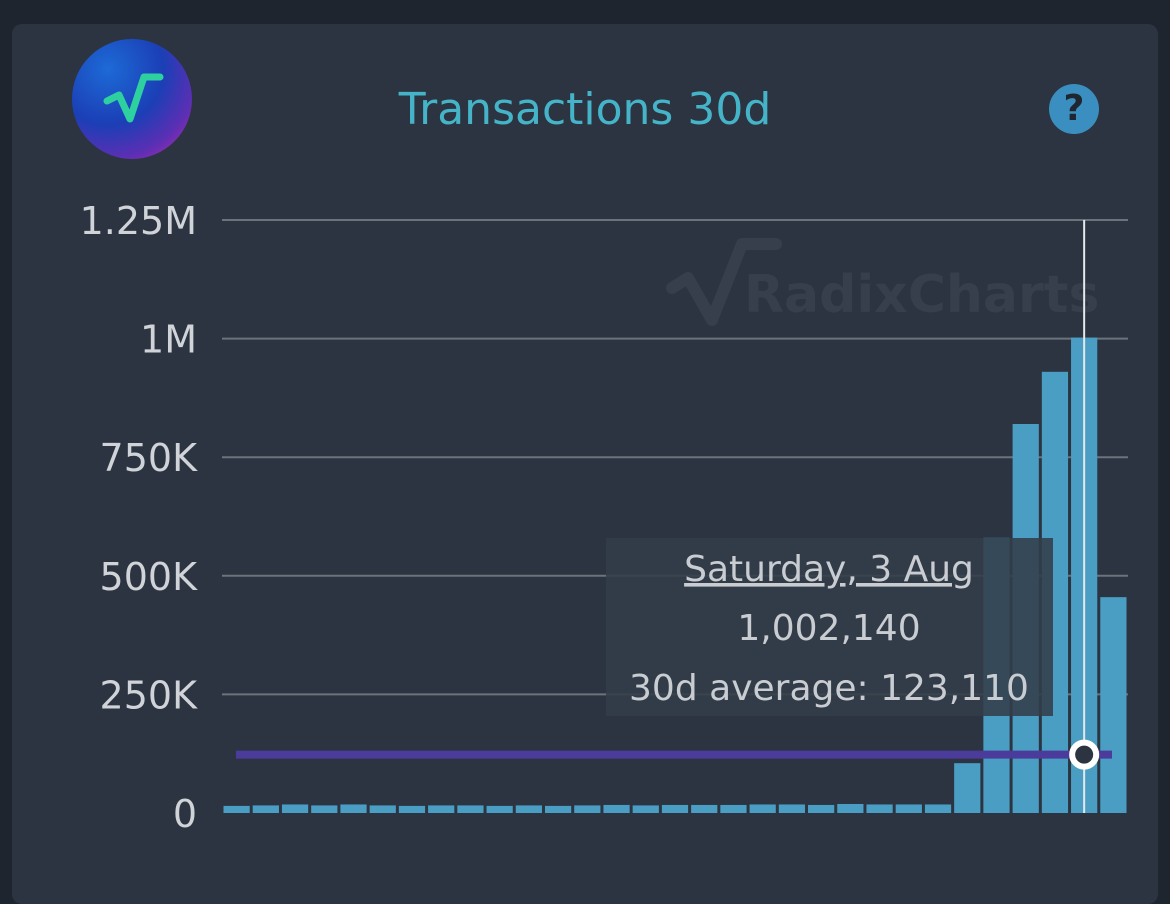  What do you see at coordinates (149, 577) in the screenshot?
I see `y-tick-label: 500K` at bounding box center [149, 577].